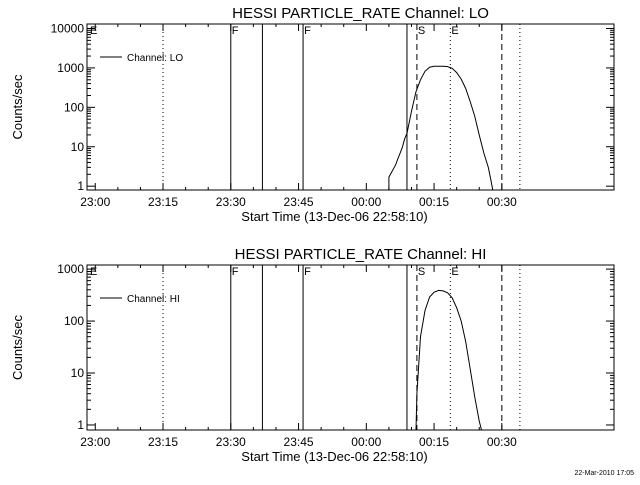 Image resolution: width=640 pixels, height=485 pixels. I want to click on footer-stamp: 22-Mar-2010 17:05, so click(604, 473).